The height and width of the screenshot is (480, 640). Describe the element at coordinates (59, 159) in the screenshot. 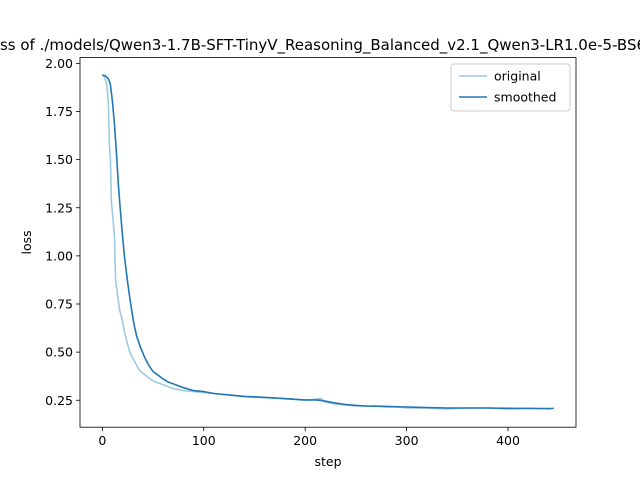

I see `y-tick-label: 1.50` at that location.